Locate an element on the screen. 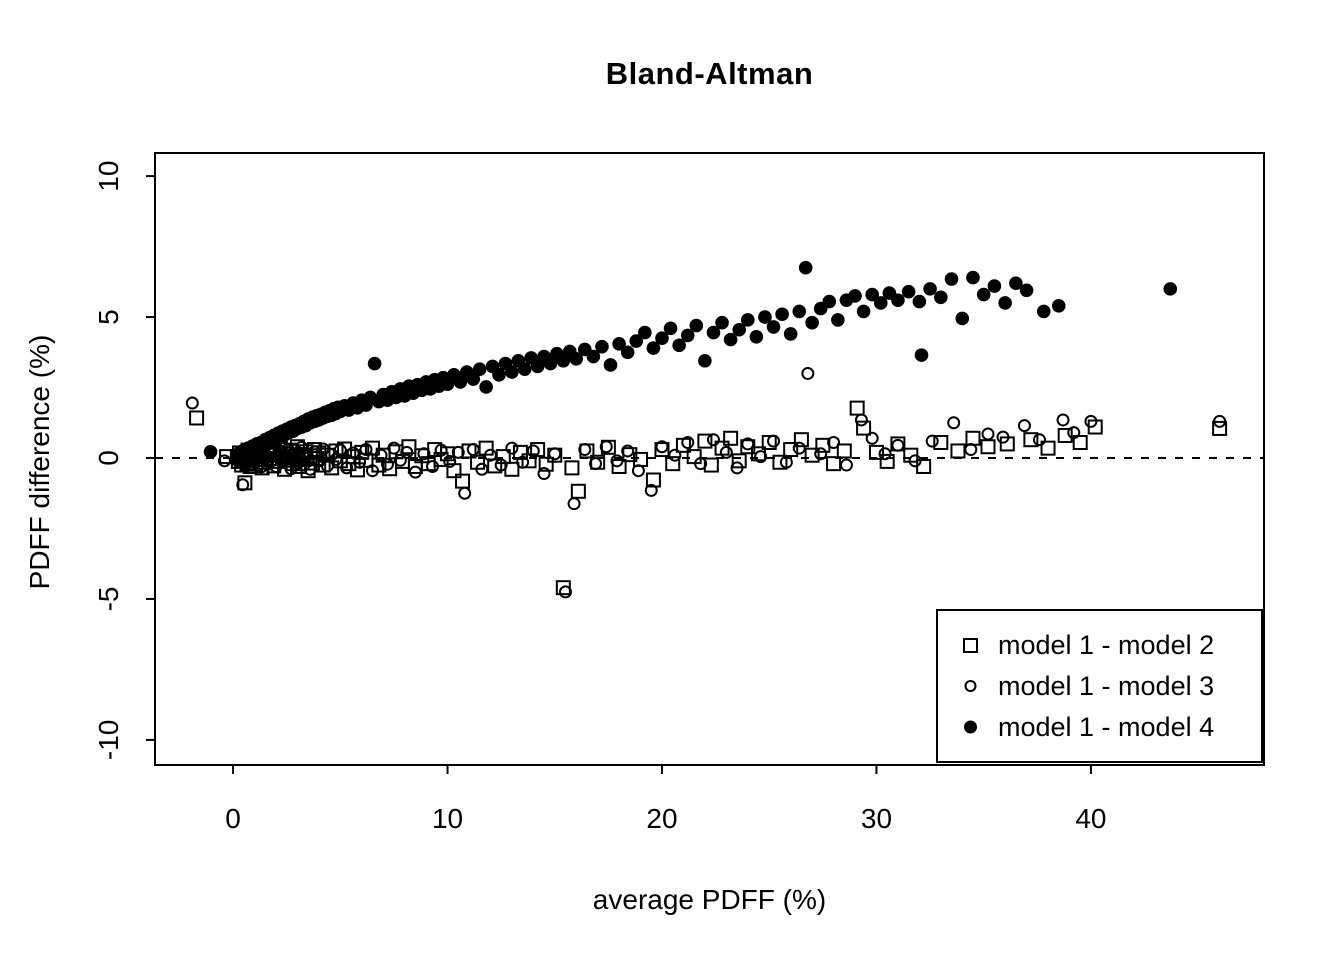 The width and height of the screenshot is (1344, 960). open-square-icon is located at coordinates (970, 645).